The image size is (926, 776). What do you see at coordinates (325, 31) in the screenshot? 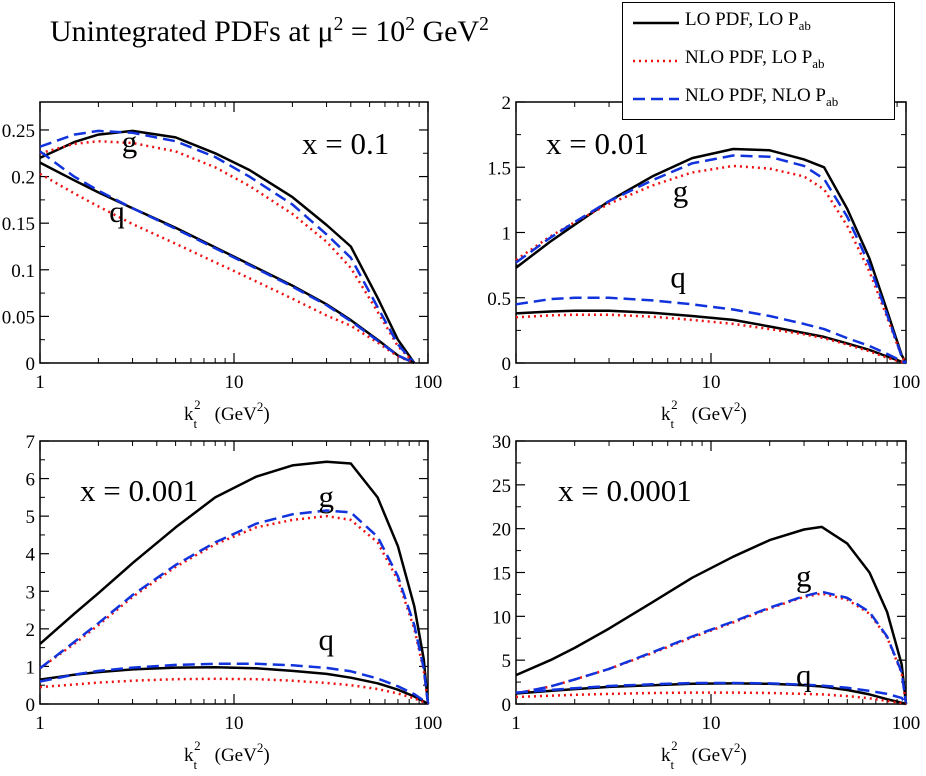
I see `title-mu: μ` at bounding box center [325, 31].